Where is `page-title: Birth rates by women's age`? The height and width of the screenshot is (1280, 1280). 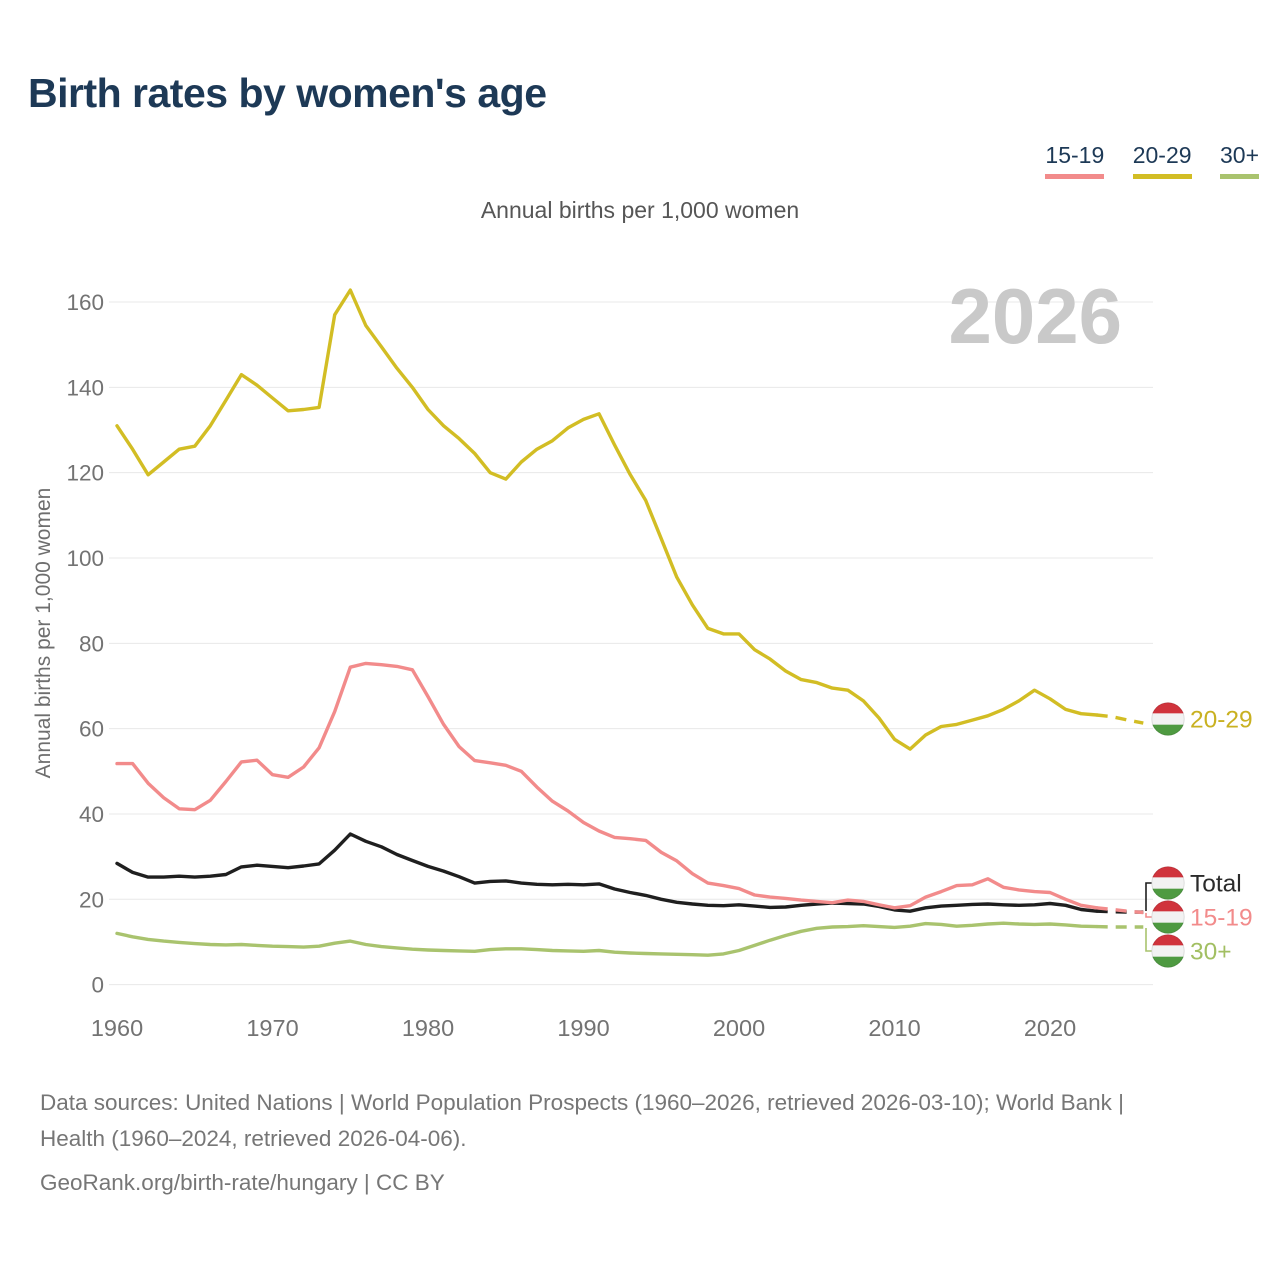
page-title: Birth rates by women's age is located at coordinates (287, 93).